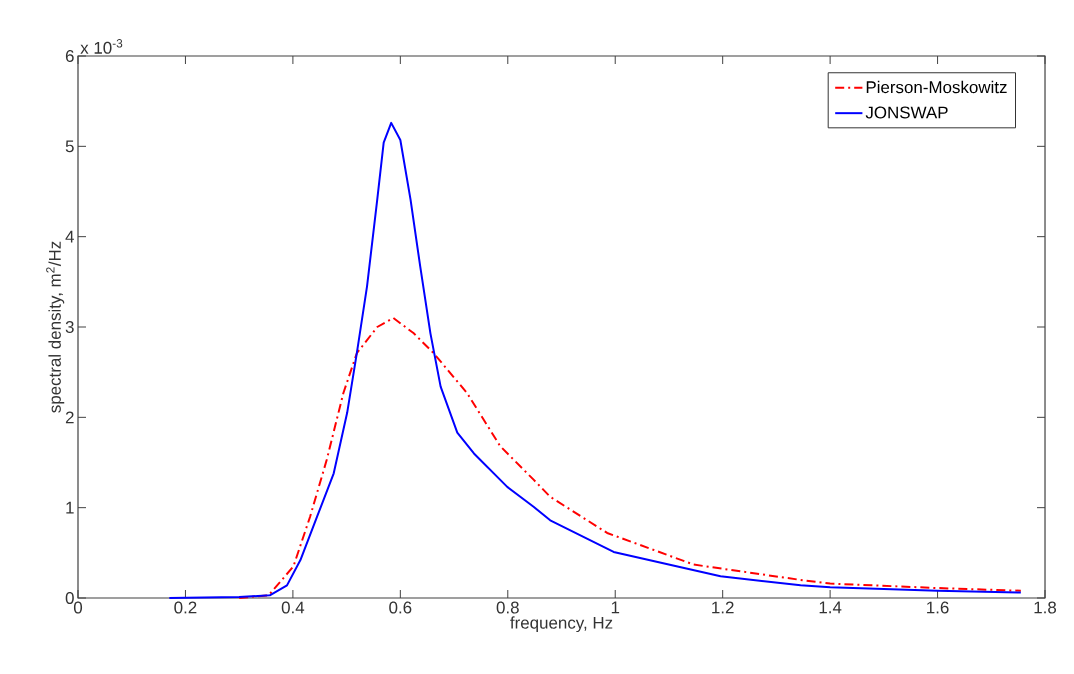 This screenshot has height=674, width=1074. I want to click on x-axis-title: frequency, Hz, so click(561, 624).